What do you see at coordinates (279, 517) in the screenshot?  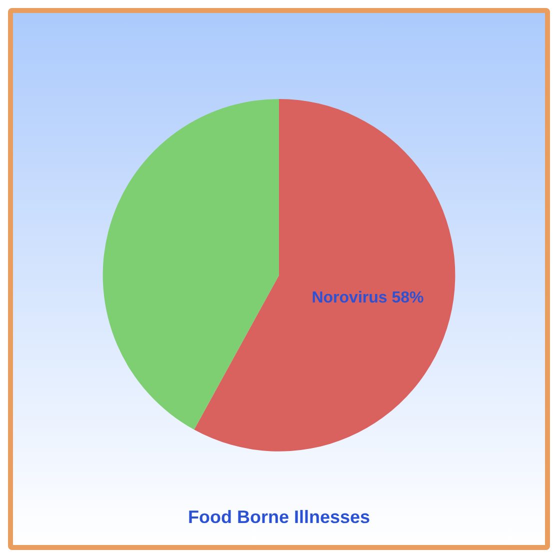 I see `text: Food Borne Illnesses` at bounding box center [279, 517].